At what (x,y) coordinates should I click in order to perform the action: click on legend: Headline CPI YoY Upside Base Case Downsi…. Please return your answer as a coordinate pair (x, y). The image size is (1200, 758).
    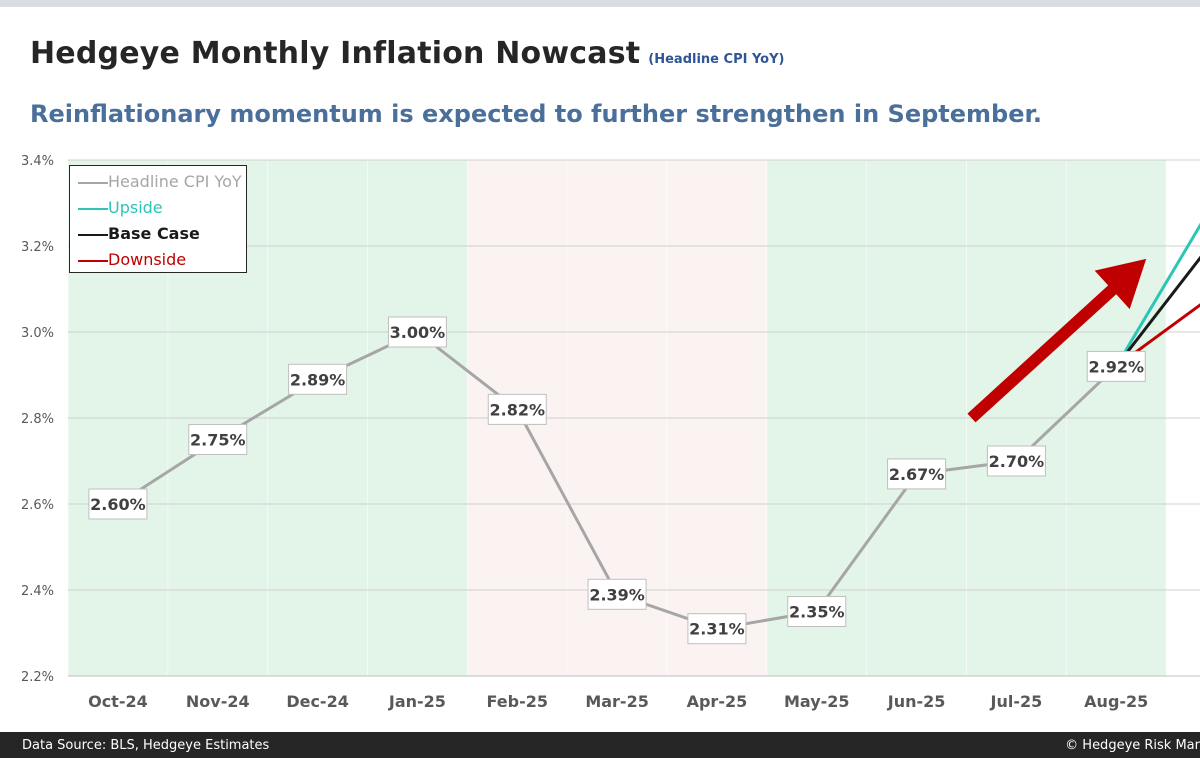
    Looking at the image, I should click on (158, 219).